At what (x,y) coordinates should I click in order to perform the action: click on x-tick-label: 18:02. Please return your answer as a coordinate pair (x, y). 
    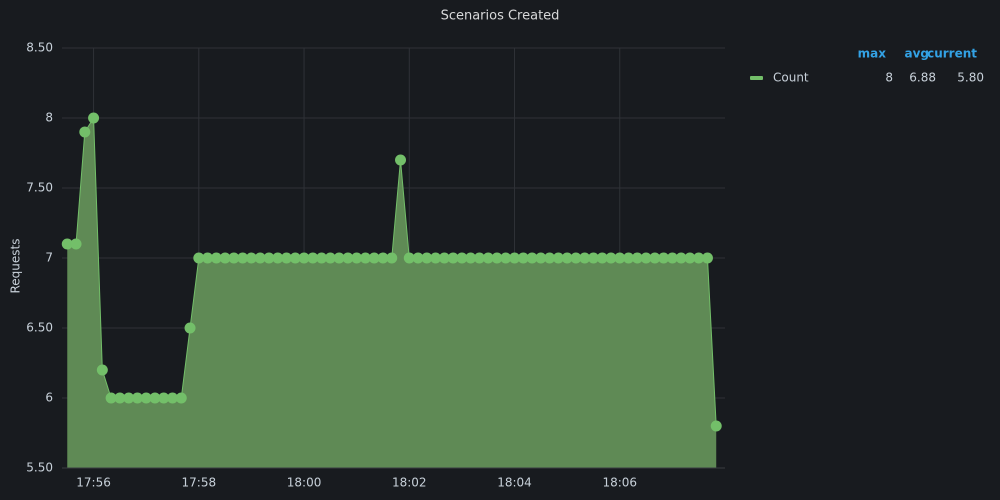
    Looking at the image, I should click on (409, 483).